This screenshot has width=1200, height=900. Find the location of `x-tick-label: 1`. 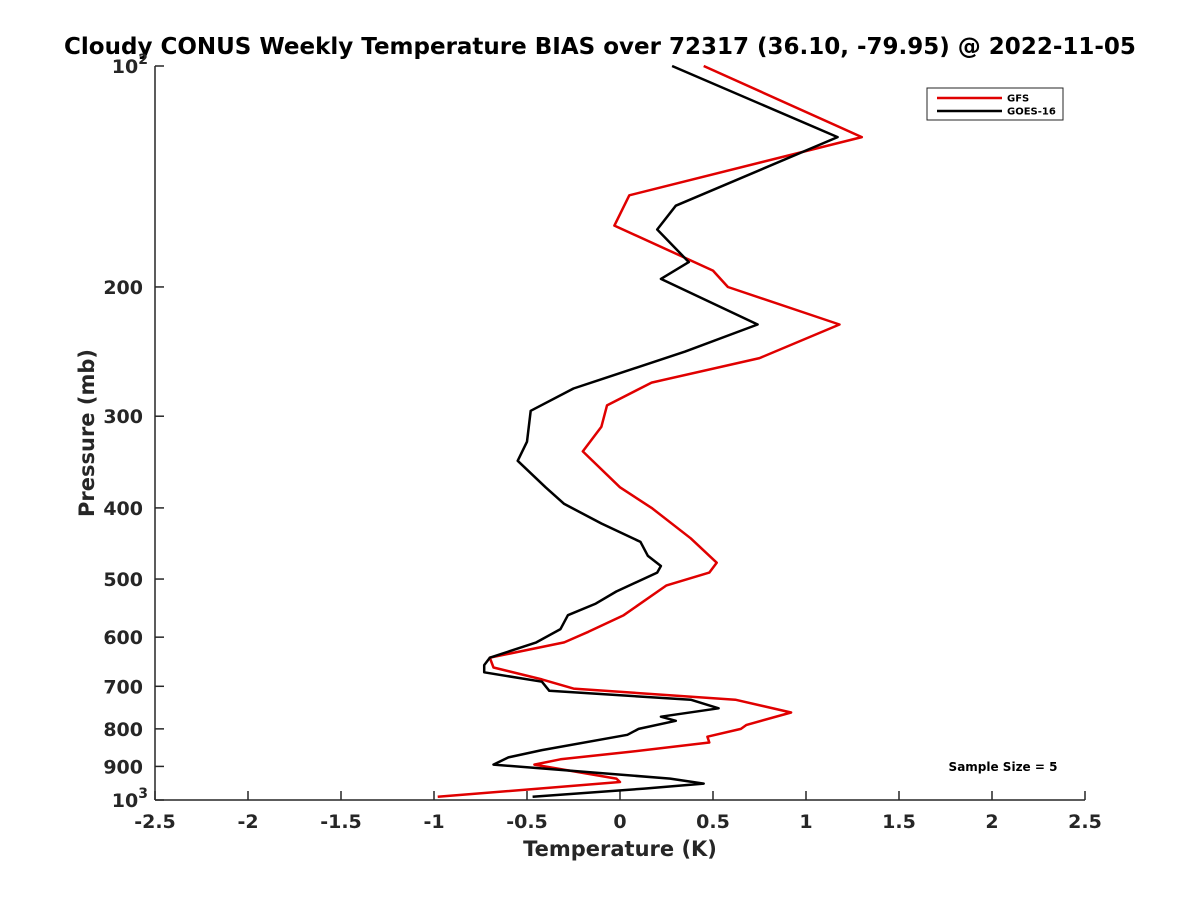

x-tick-label: 1 is located at coordinates (805, 822).